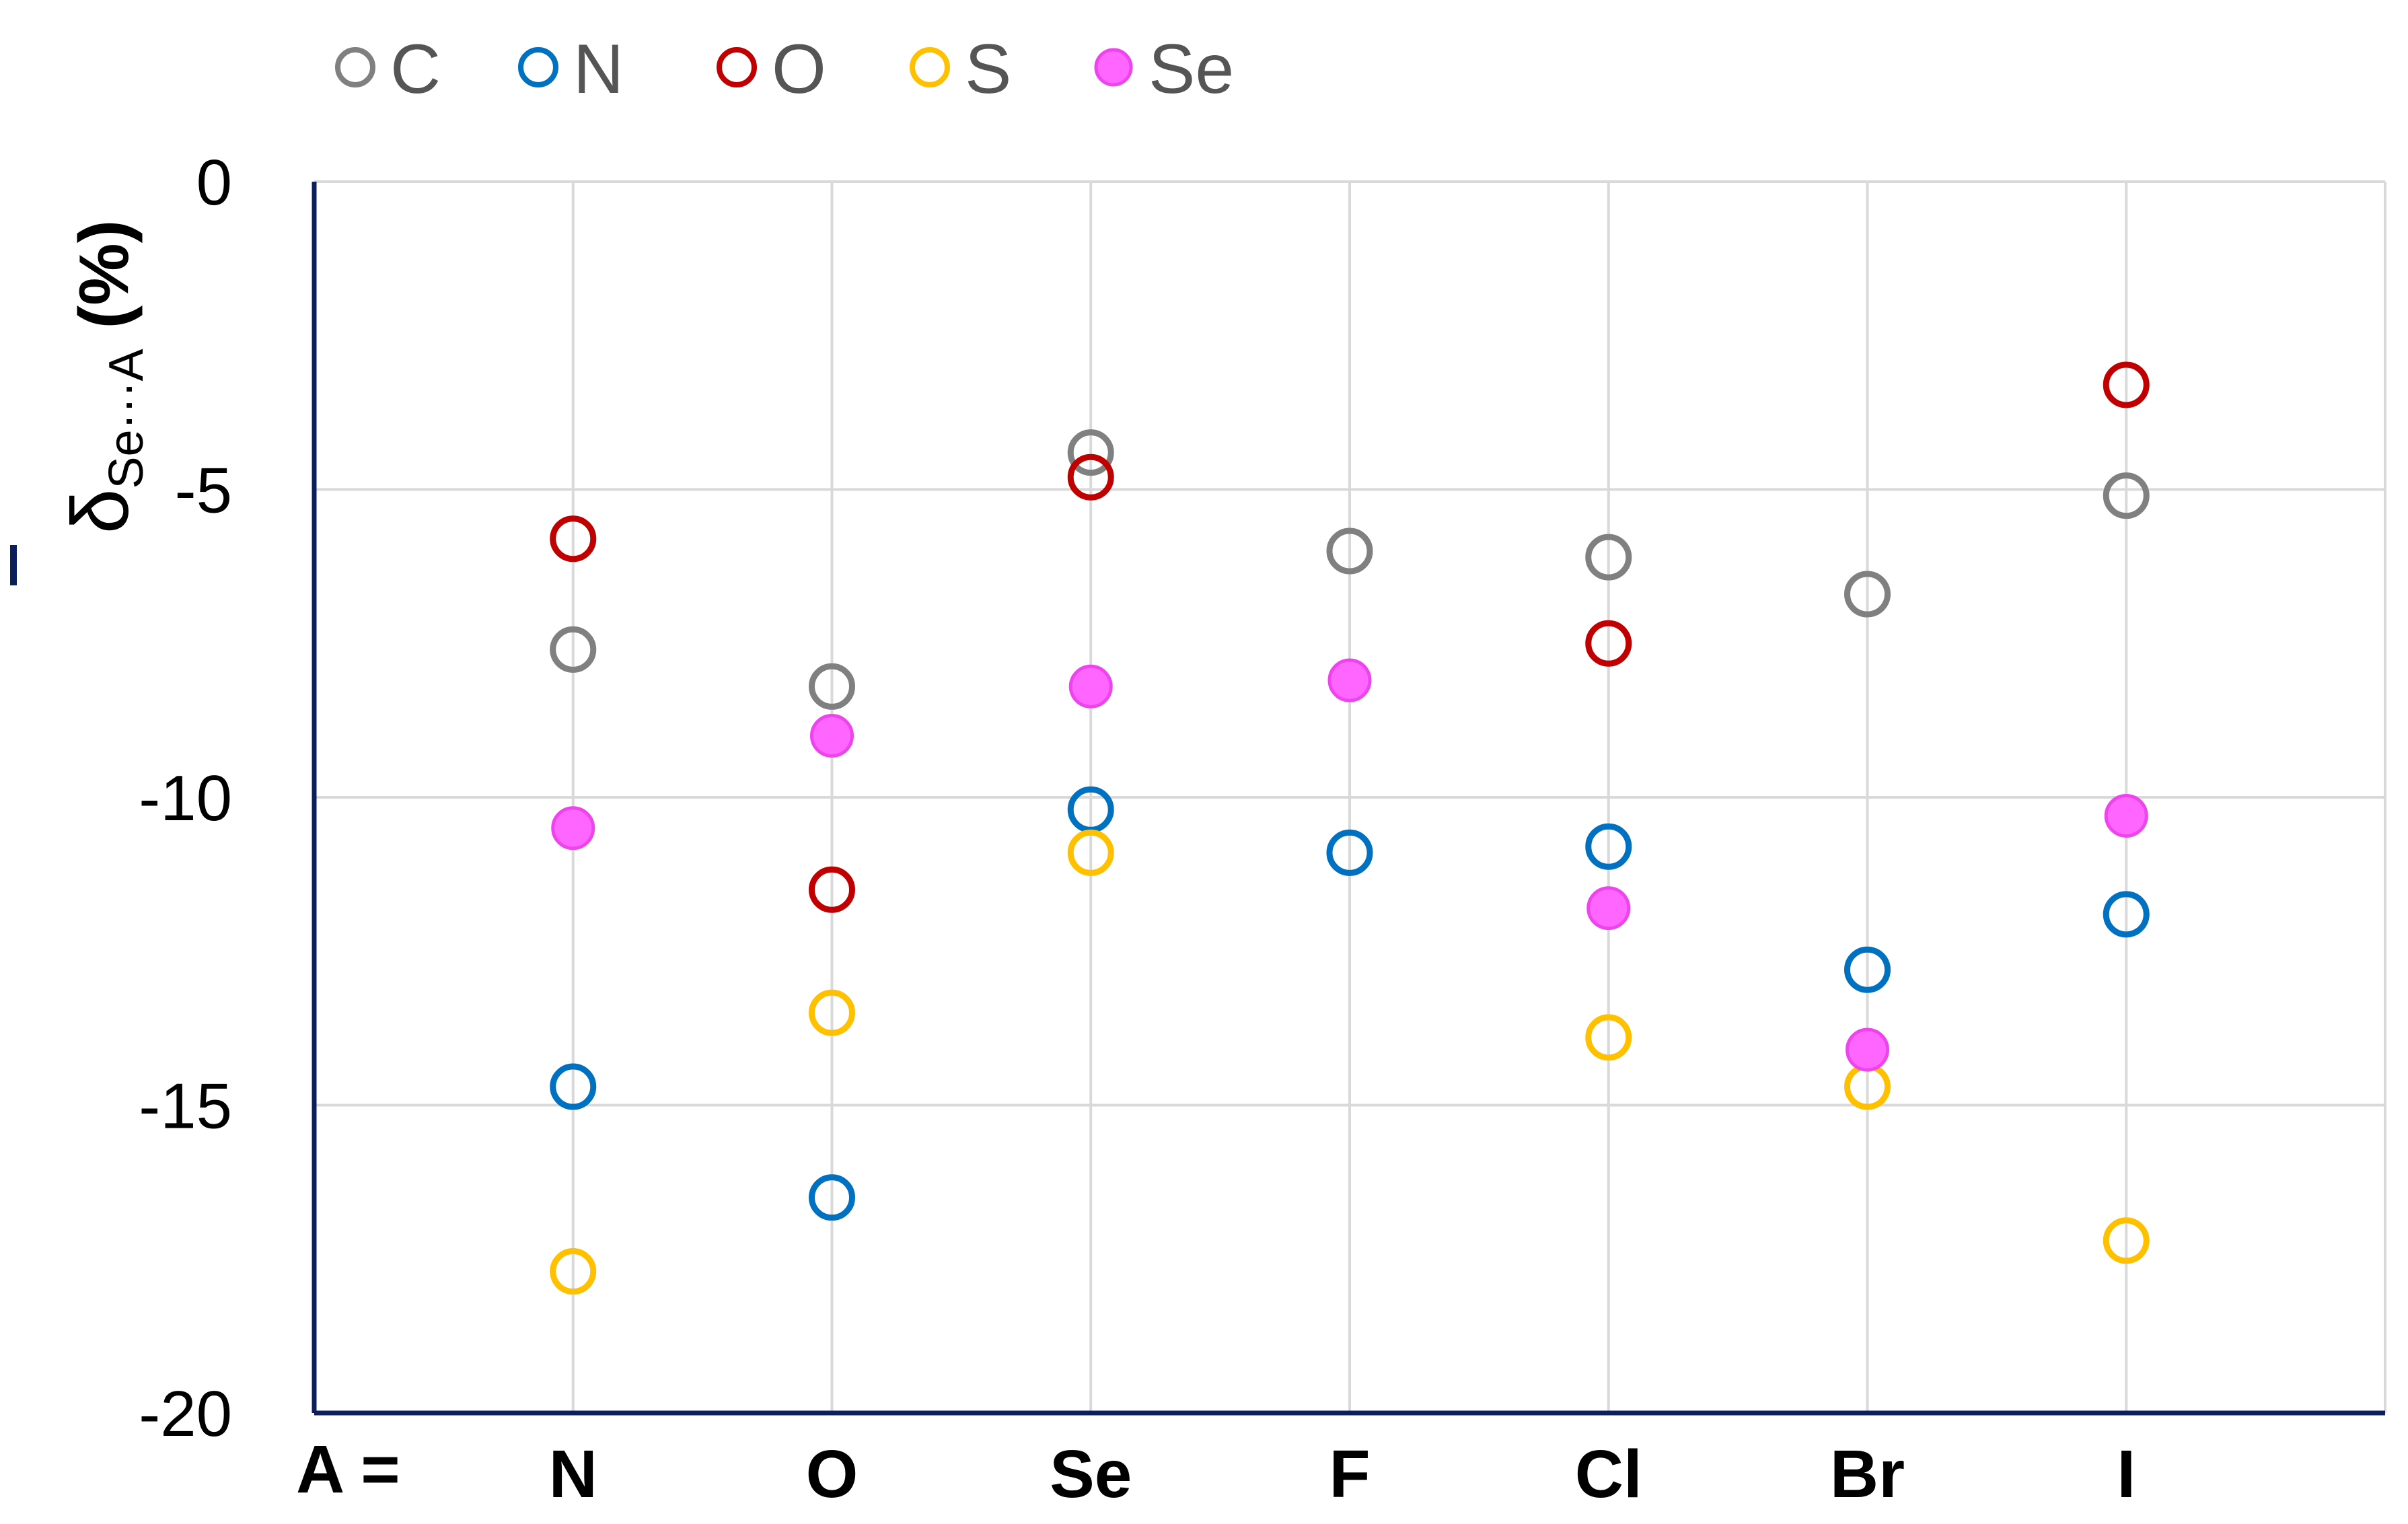 The width and height of the screenshot is (2408, 1524). I want to click on legend-label-o: O, so click(799, 69).